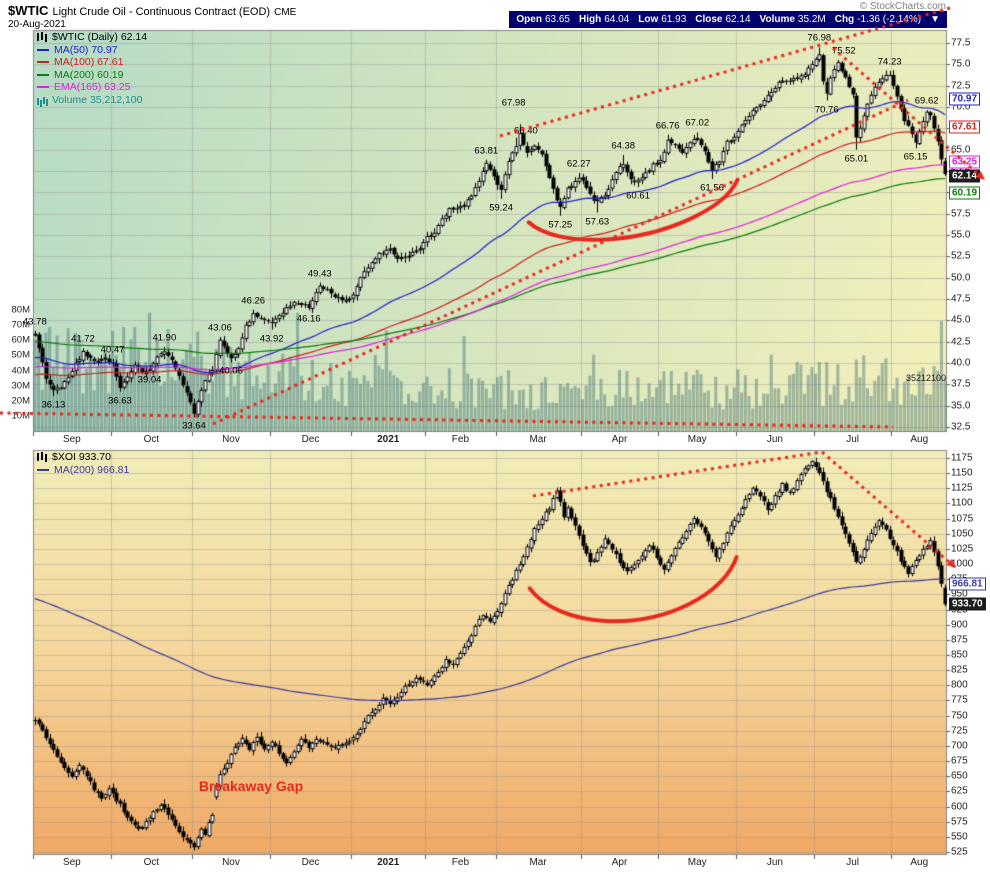 Image resolution: width=990 pixels, height=876 pixels. What do you see at coordinates (388, 862) in the screenshot?
I see `x-axis-month-label: 2021` at bounding box center [388, 862].